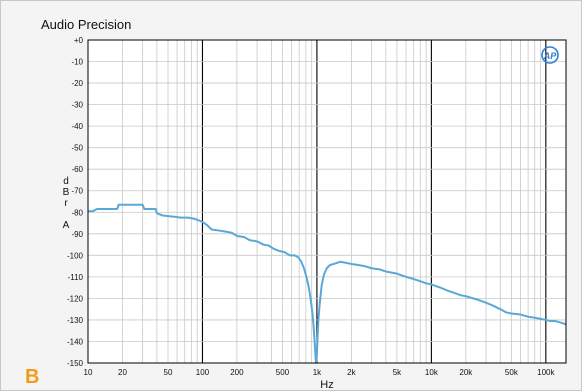 This screenshot has height=392, width=582. What do you see at coordinates (66, 203) in the screenshot?
I see `y-axis-label-char: r` at bounding box center [66, 203].